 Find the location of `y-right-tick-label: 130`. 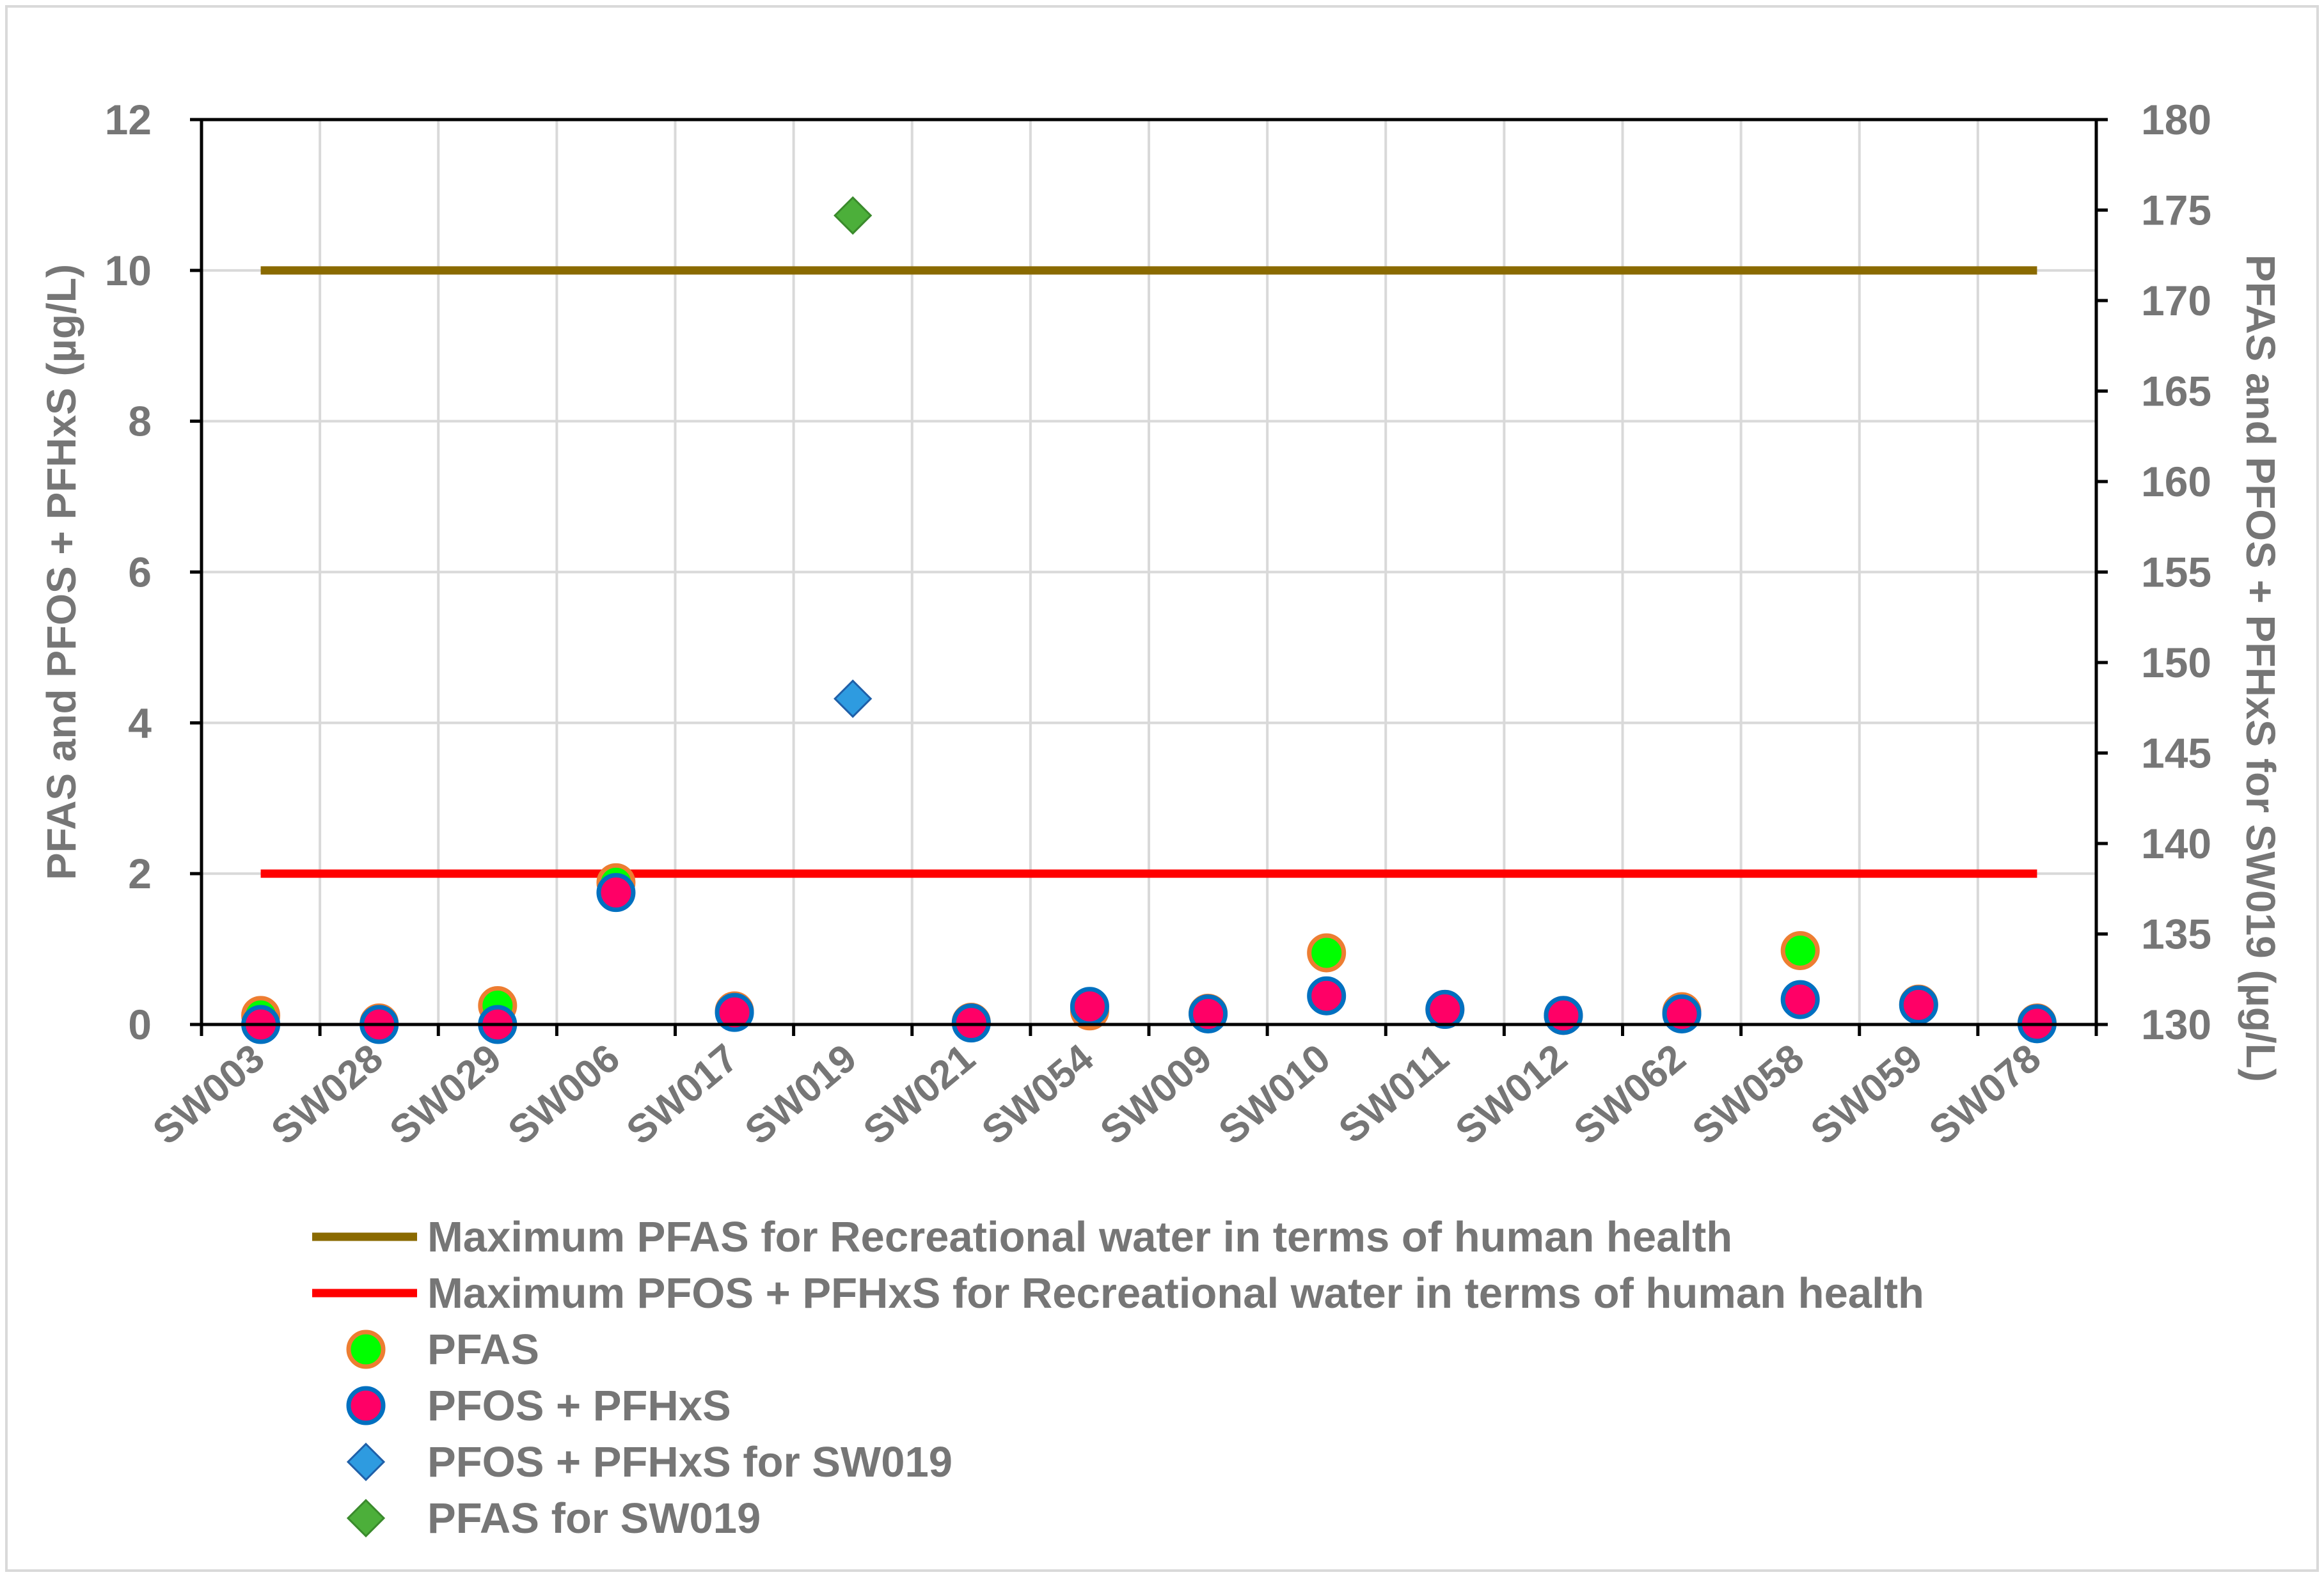

y-right-tick-label: 130 is located at coordinates (2176, 1024).